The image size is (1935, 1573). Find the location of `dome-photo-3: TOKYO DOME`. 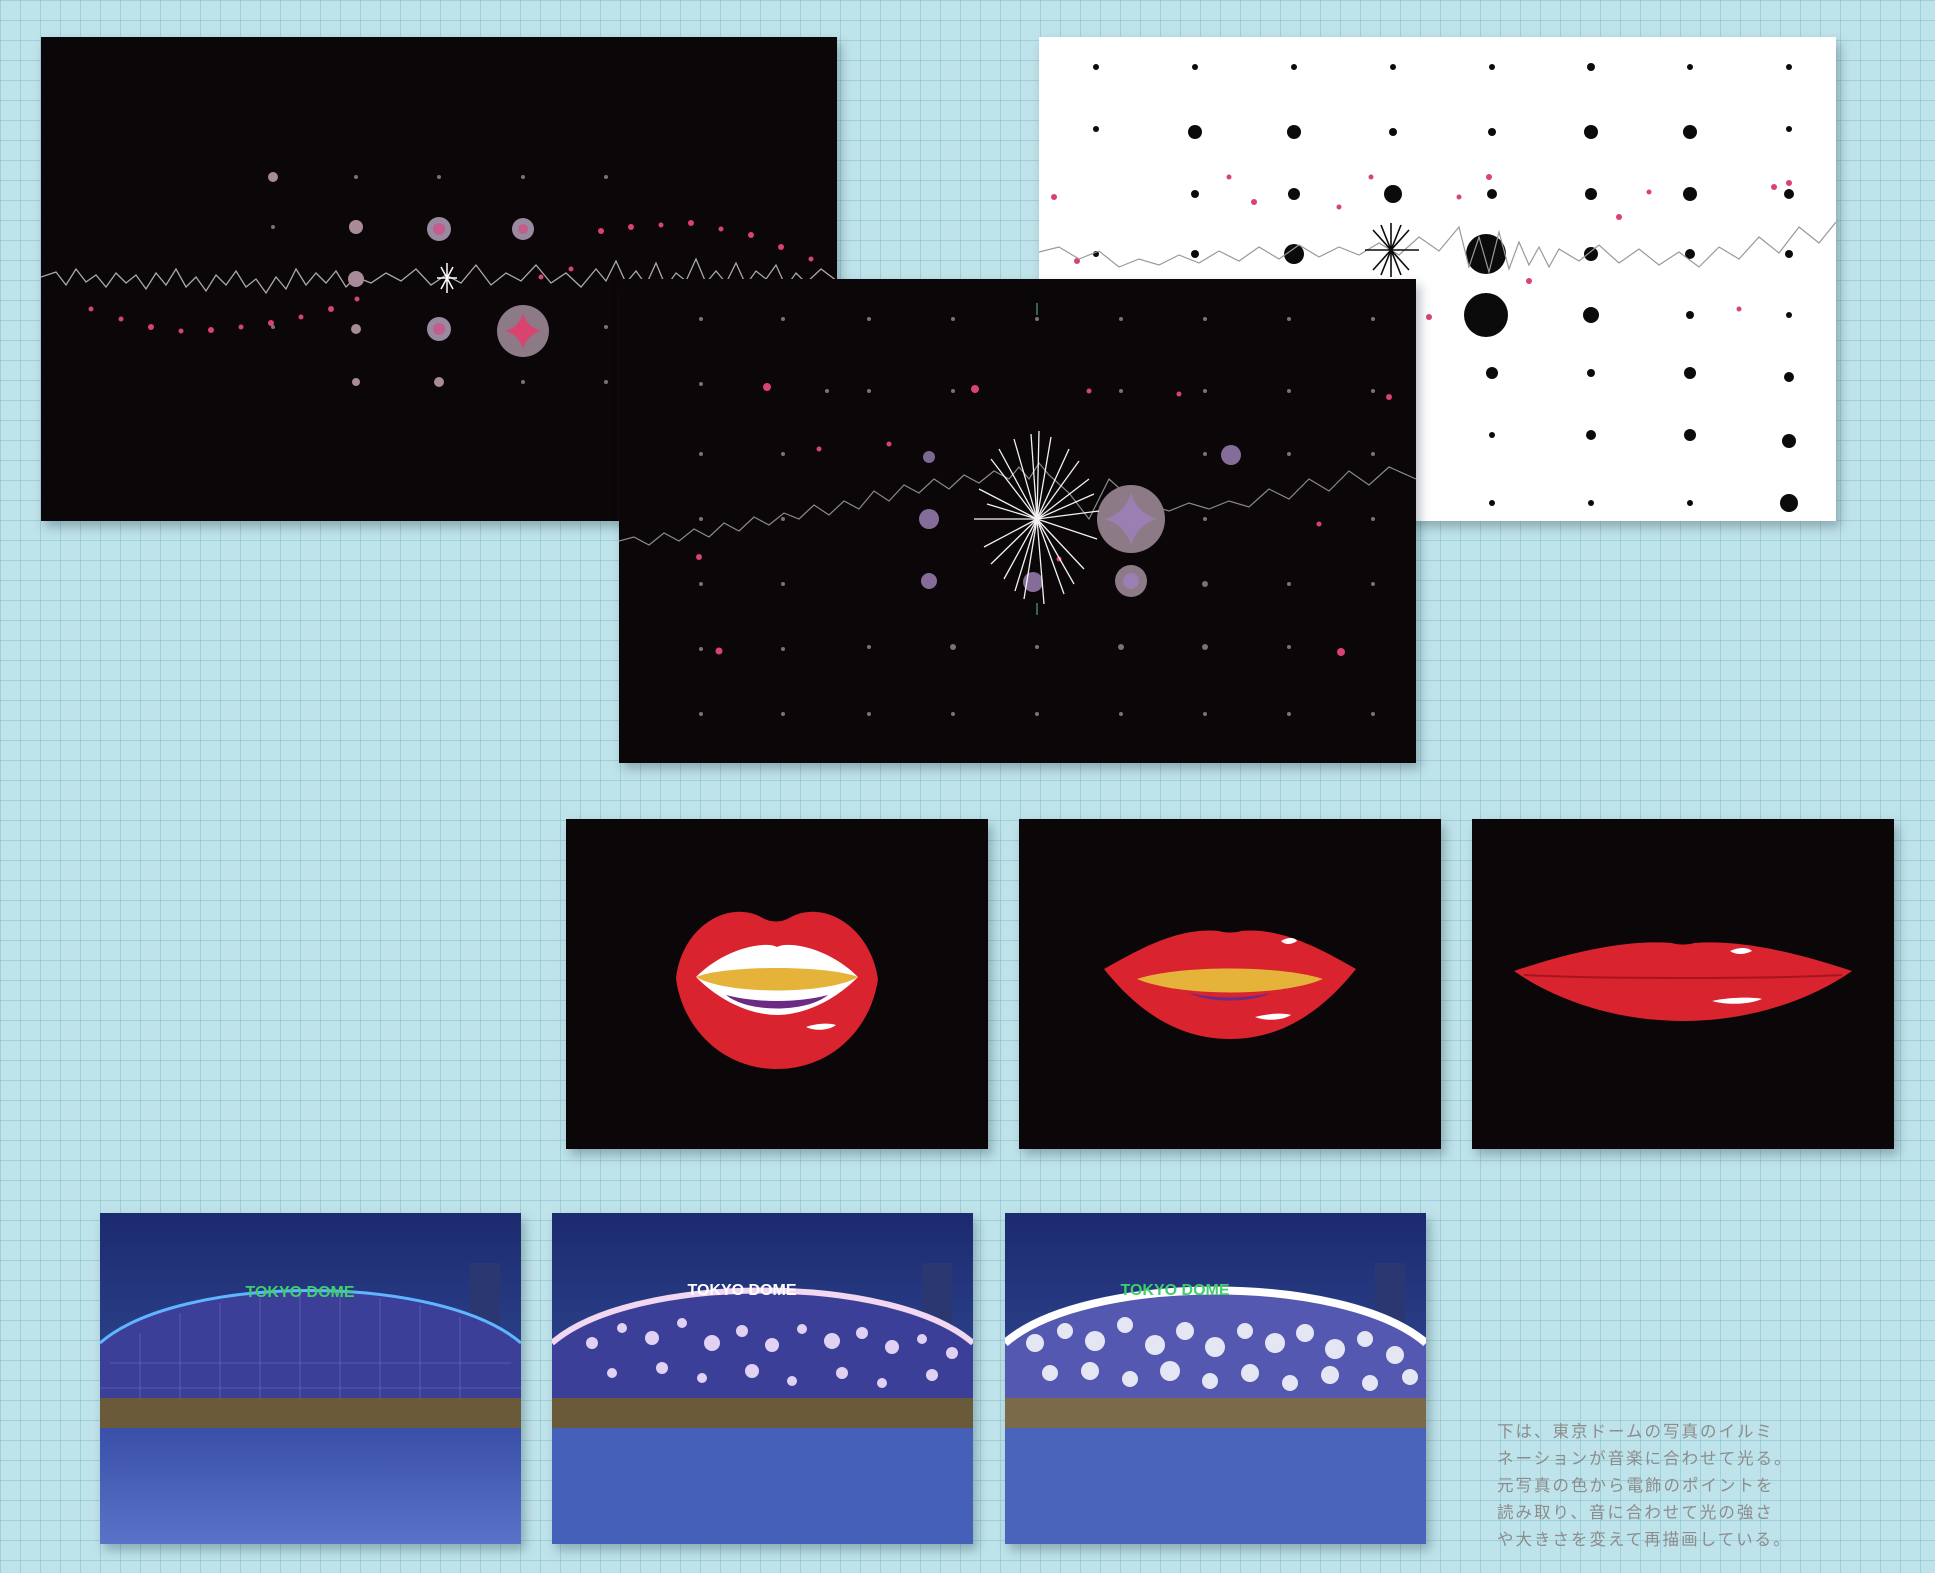

dome-photo-3: TOKYO DOME is located at coordinates (1215, 1378).